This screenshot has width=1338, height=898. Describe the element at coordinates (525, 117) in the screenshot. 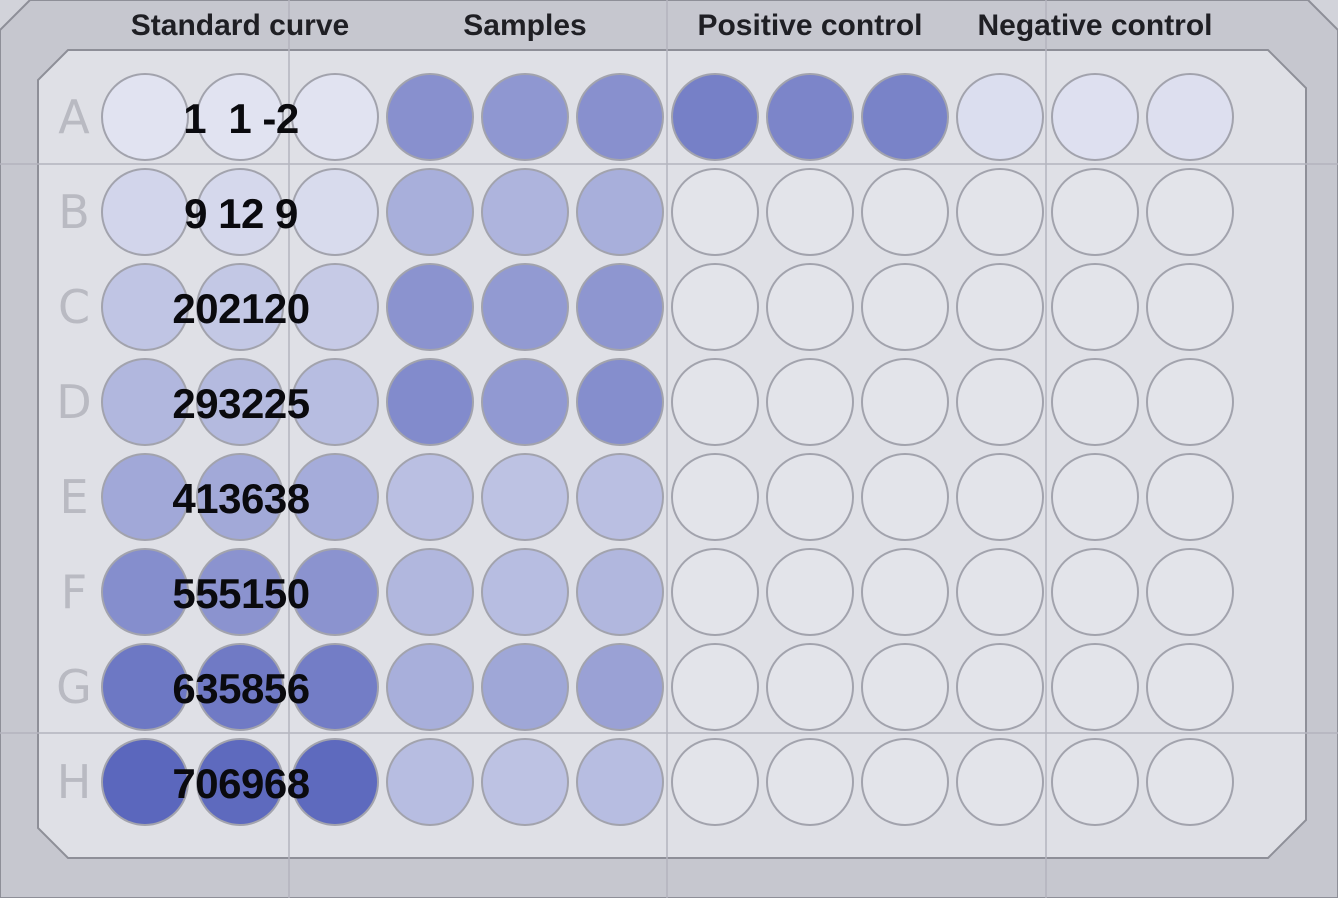

I see `well-A5` at that location.